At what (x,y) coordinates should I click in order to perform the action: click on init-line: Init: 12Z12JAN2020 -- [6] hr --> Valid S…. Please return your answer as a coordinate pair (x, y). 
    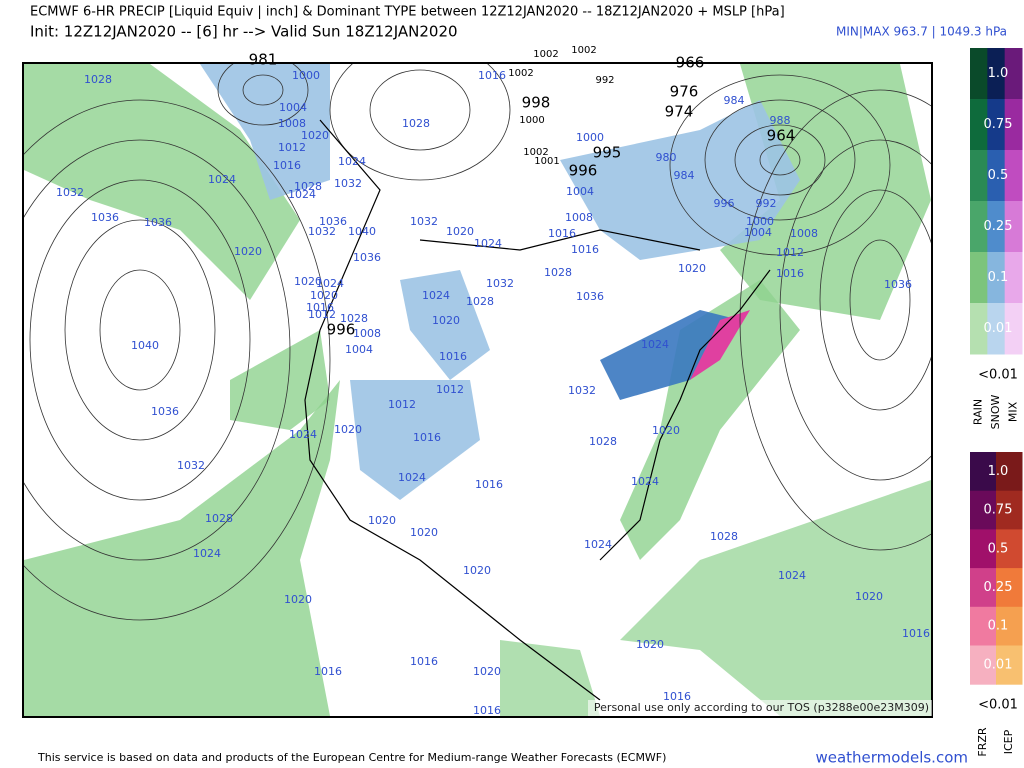
    Looking at the image, I should click on (244, 32).